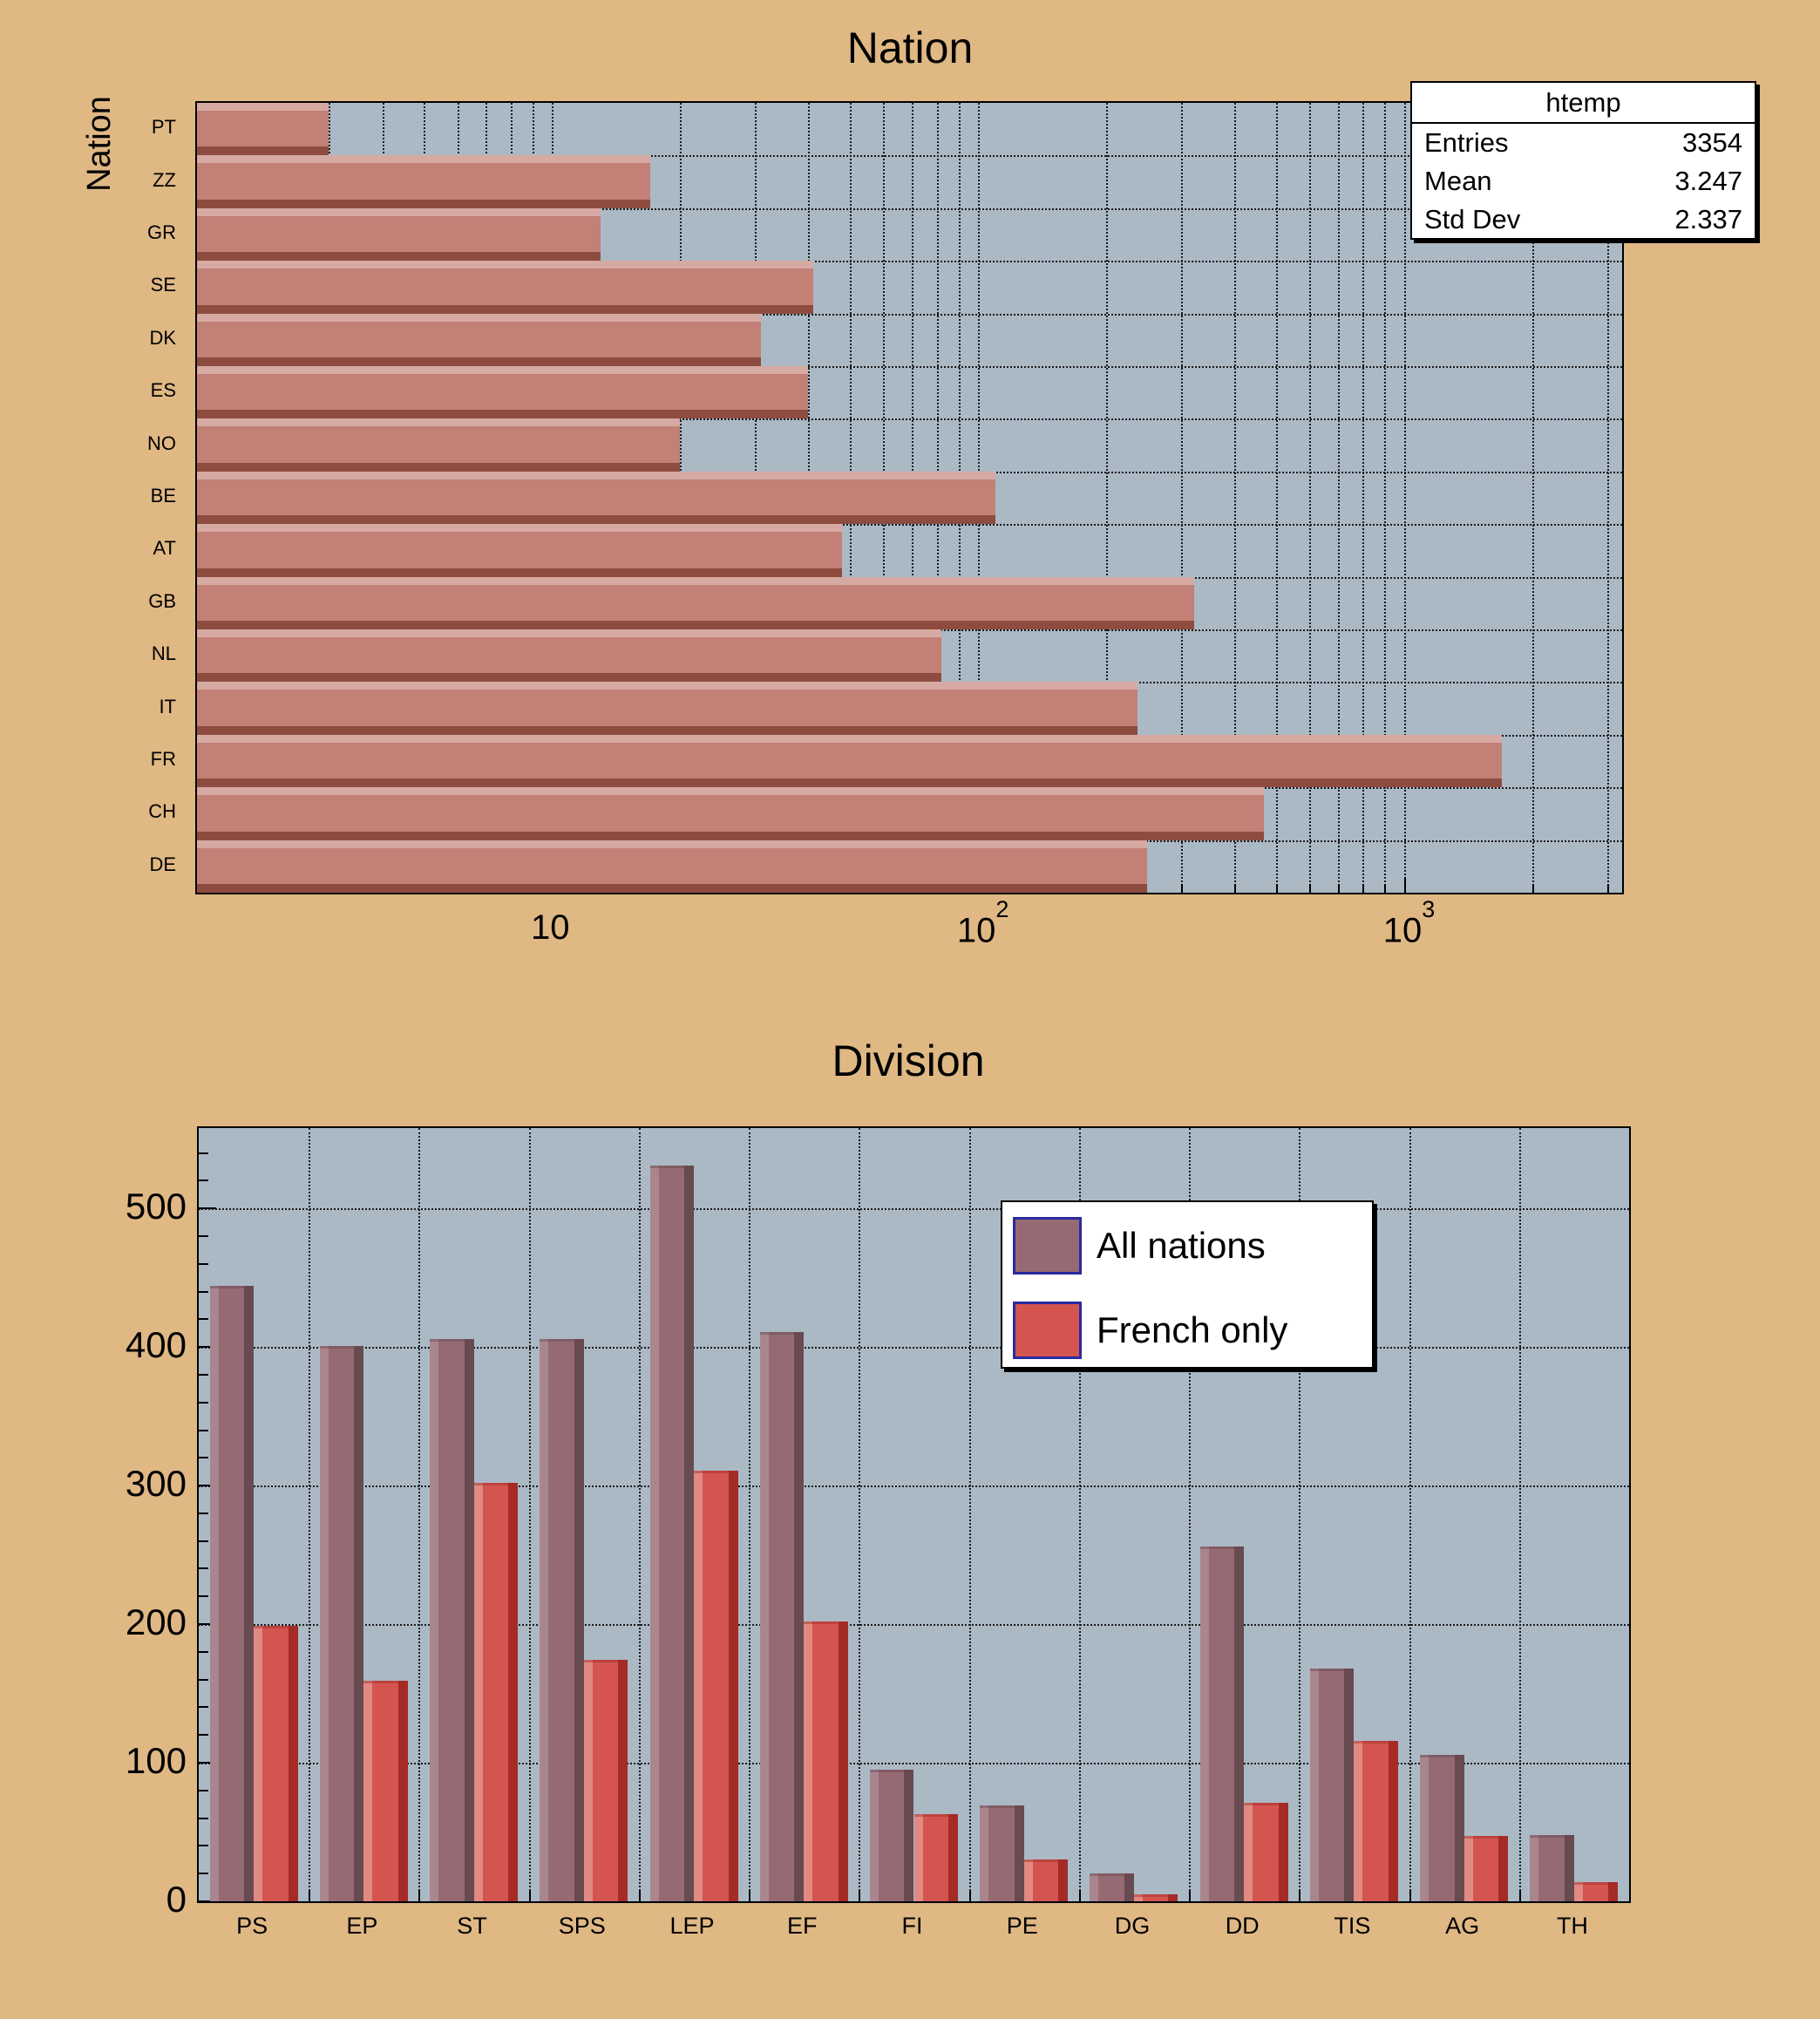 This screenshot has width=1820, height=2019. Describe the element at coordinates (161, 443) in the screenshot. I see `nation-tick-label: NO` at that location.